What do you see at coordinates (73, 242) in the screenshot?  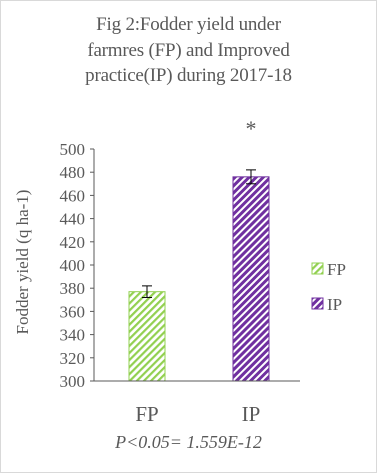 I see `y-tick-label: 420` at bounding box center [73, 242].